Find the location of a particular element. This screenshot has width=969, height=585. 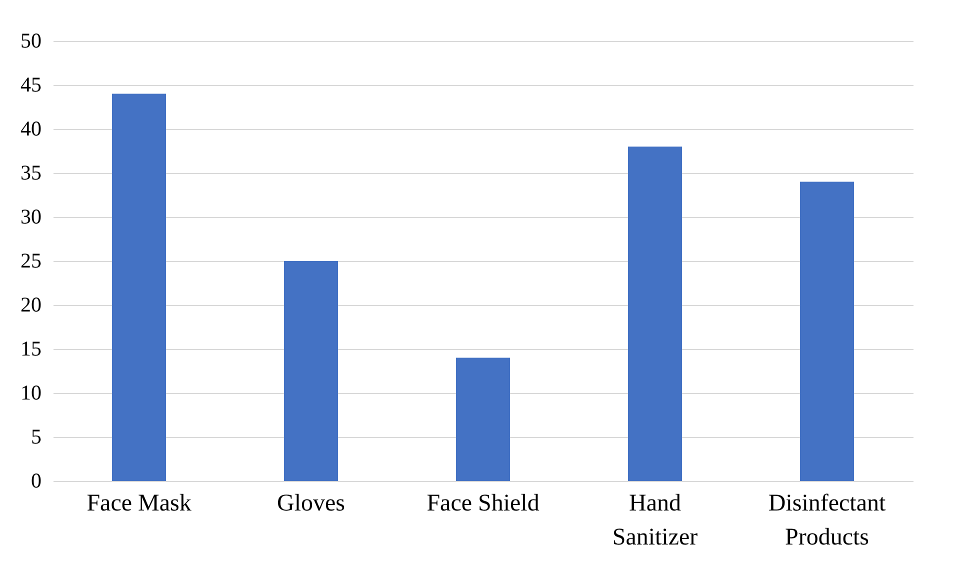

y-tick-label: 30 is located at coordinates (31, 216).